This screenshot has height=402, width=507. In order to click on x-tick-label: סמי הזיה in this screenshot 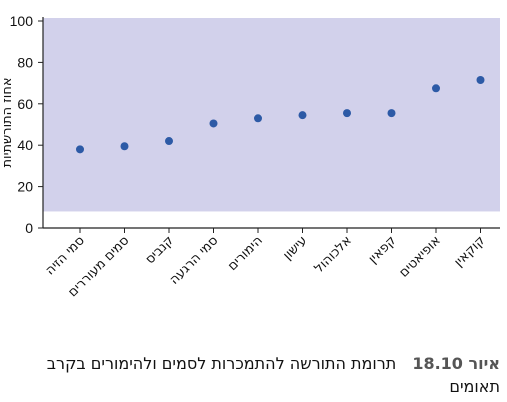, I will do `click(65, 255)`.